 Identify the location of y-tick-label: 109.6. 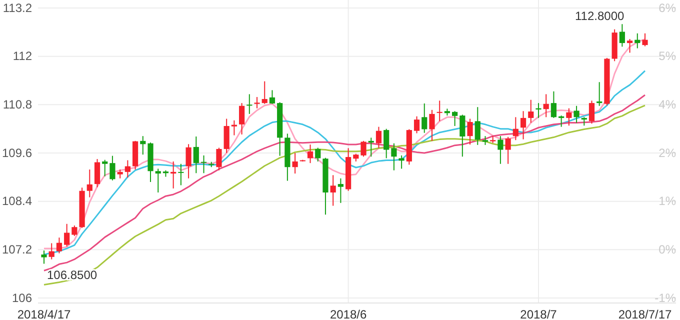
(17, 153).